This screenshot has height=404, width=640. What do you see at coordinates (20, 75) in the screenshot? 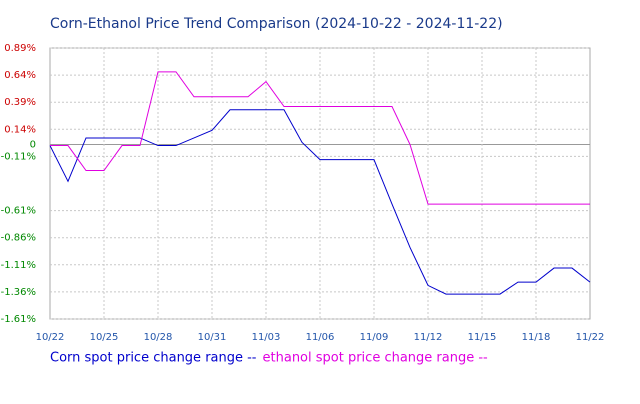
I see `y-tick-label: 0.64%` at bounding box center [20, 75].